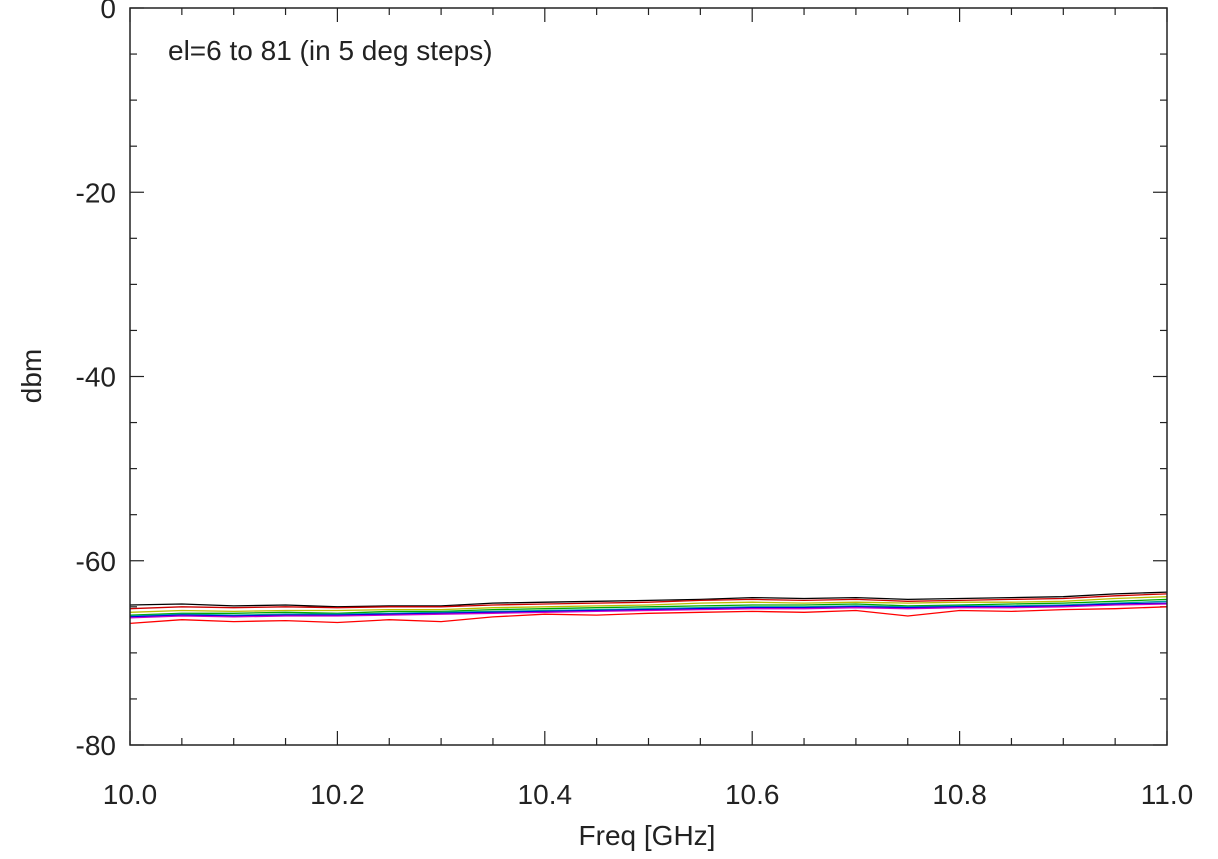  I want to click on x-axis-label: Freq [GHz], so click(647, 835).